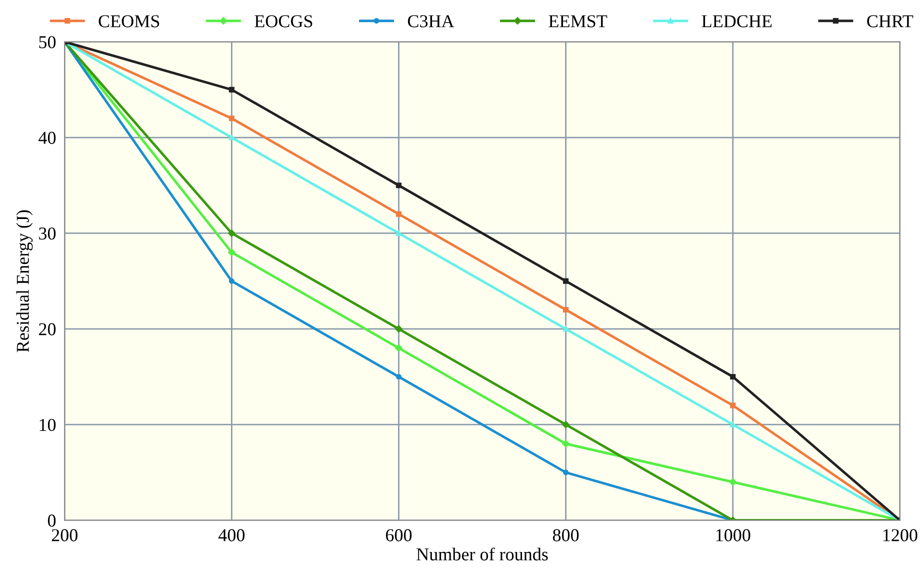 The width and height of the screenshot is (923, 573). What do you see at coordinates (890, 21) in the screenshot?
I see `legend-label: CHRT` at bounding box center [890, 21].